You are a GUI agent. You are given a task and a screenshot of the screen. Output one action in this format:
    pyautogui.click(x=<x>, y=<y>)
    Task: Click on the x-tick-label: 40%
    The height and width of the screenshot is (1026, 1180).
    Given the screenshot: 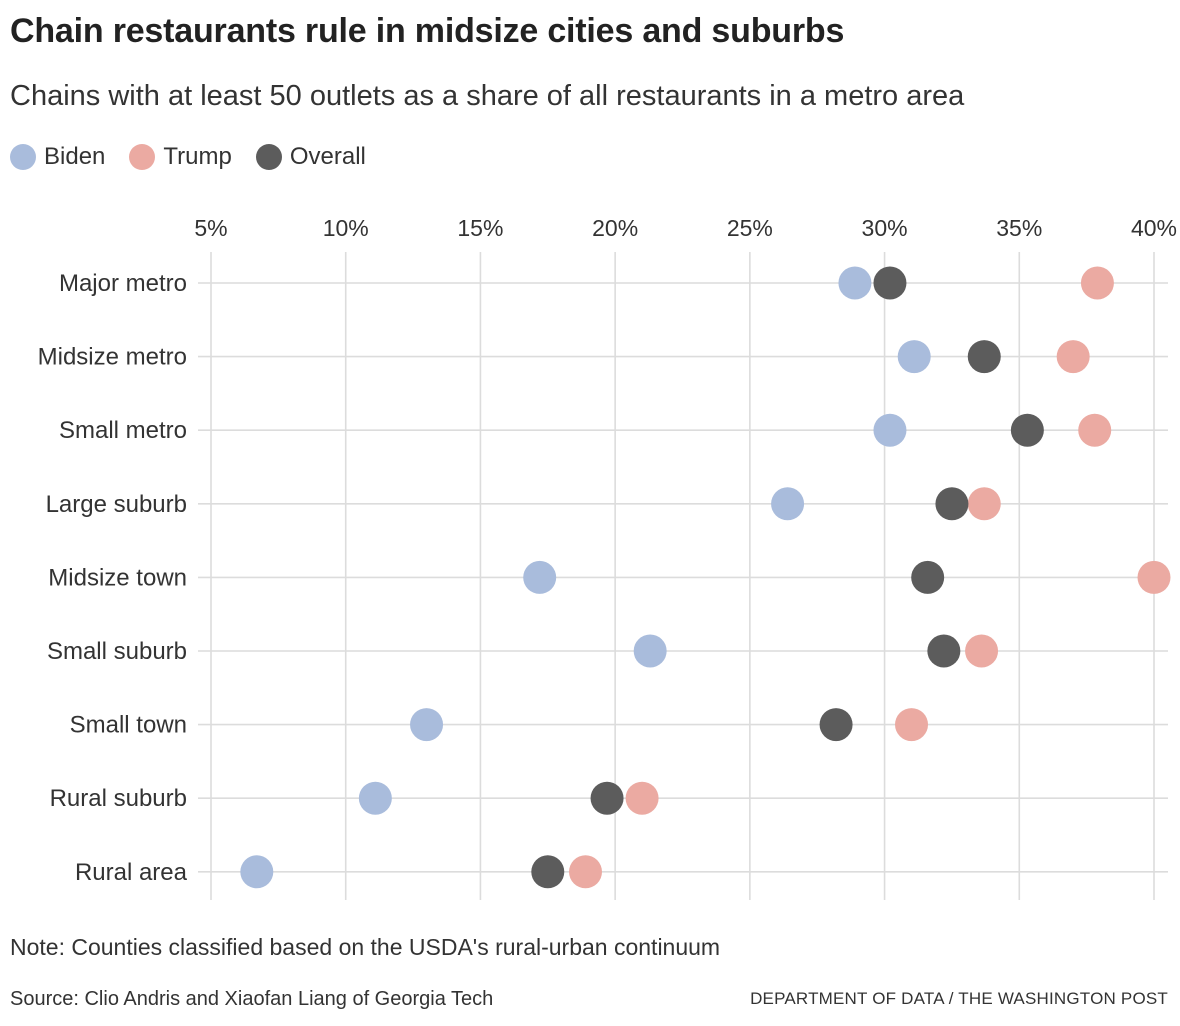 What is the action you would take?
    pyautogui.click(x=1154, y=228)
    